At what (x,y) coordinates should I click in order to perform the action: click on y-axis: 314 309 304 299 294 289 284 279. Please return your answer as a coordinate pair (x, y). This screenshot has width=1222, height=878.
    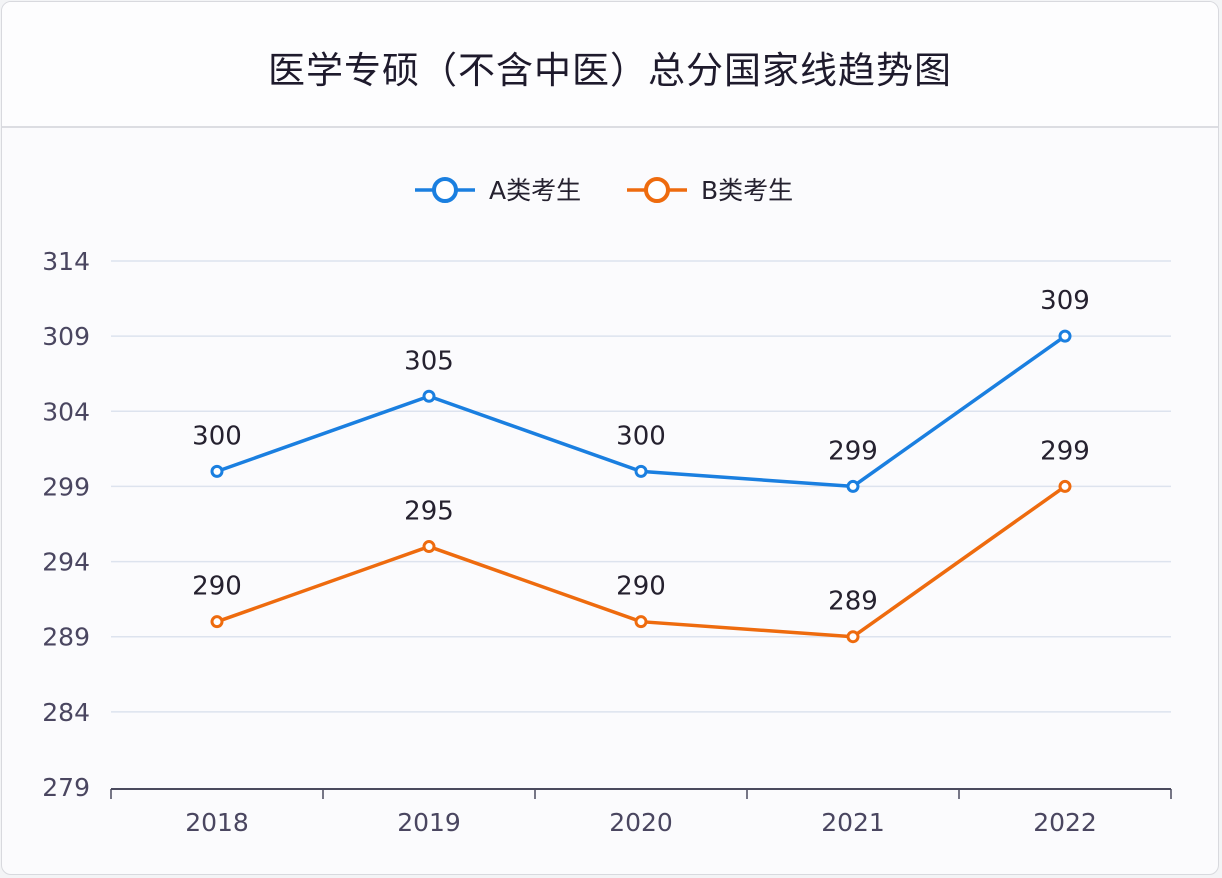
    Looking at the image, I should click on (66, 524).